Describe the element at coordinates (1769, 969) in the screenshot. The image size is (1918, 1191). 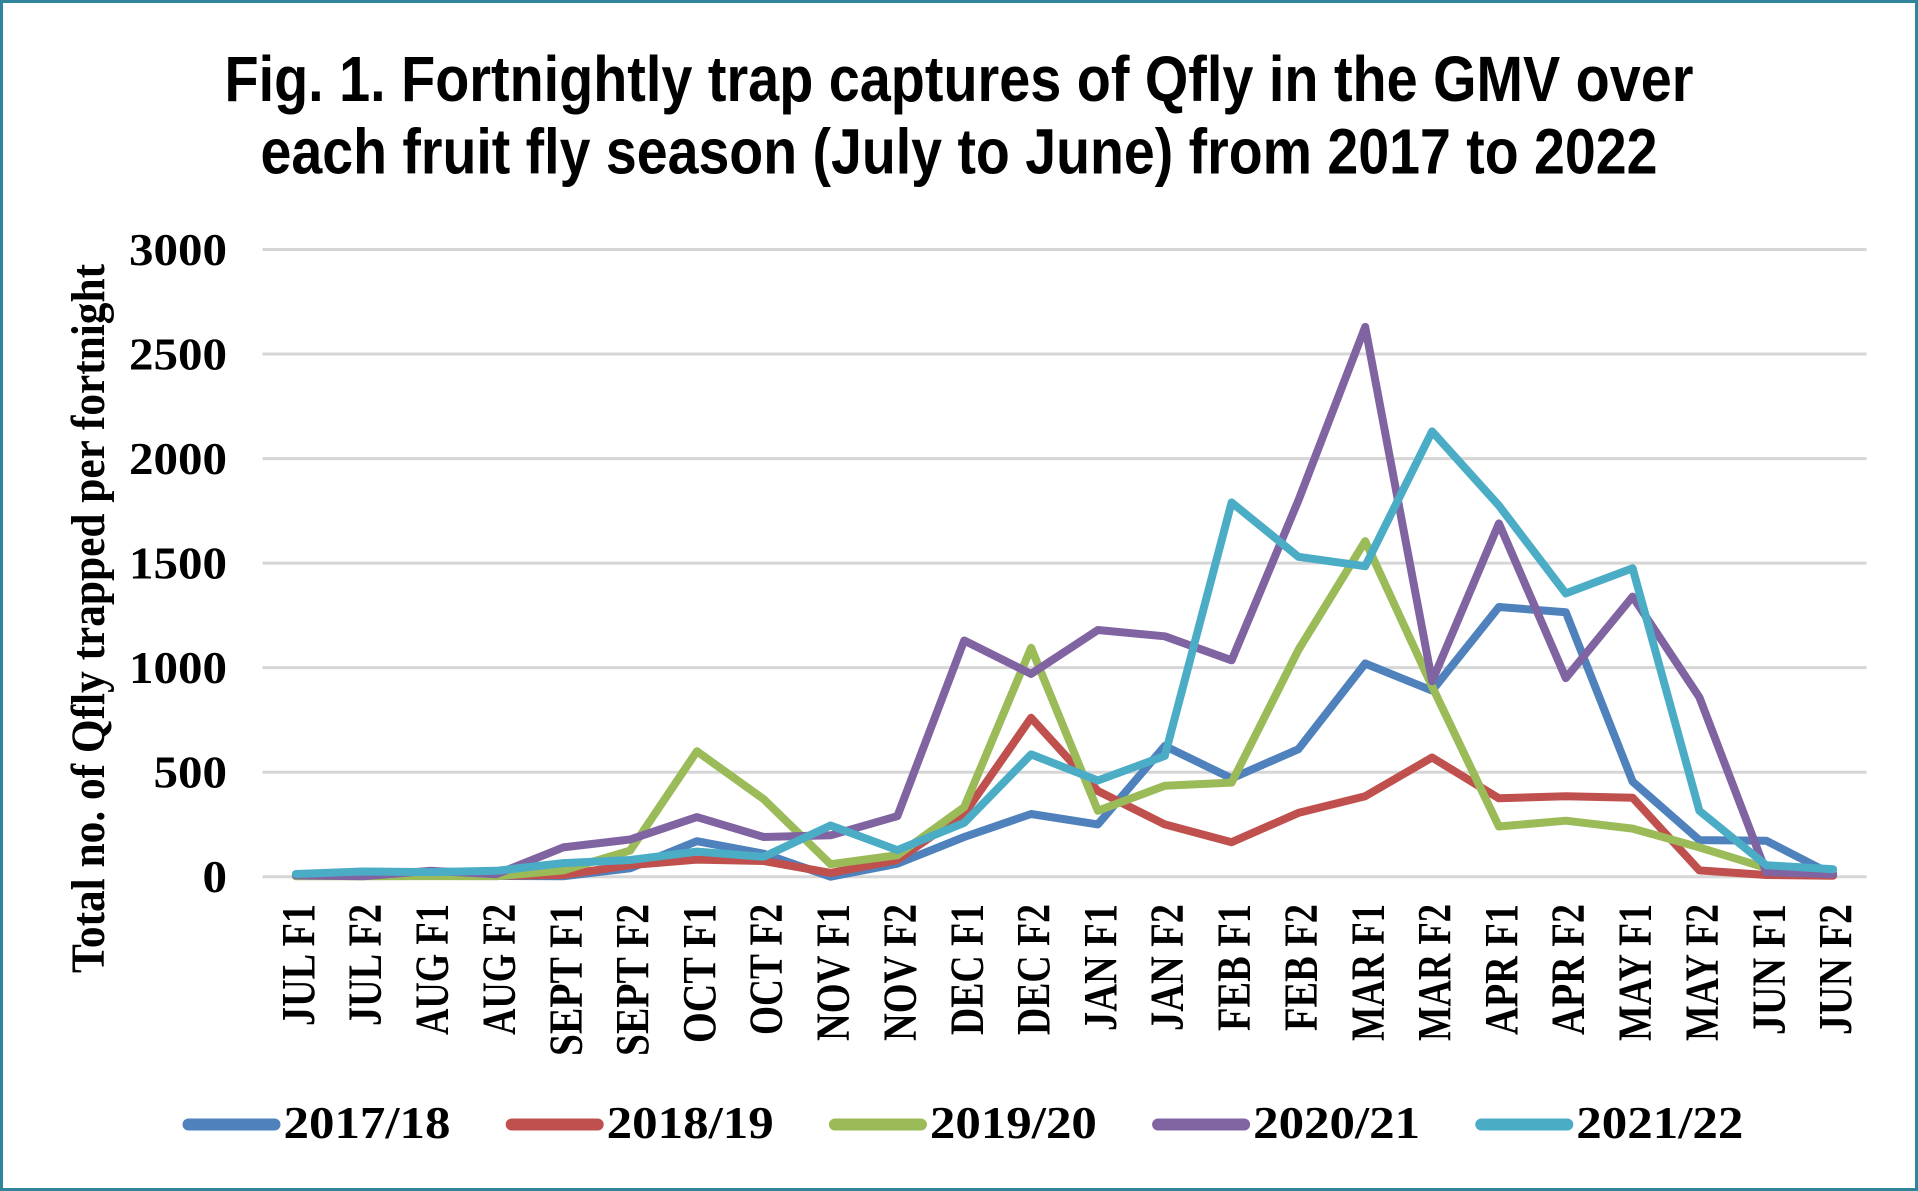
I see `svg-text: JUN F1` at that location.